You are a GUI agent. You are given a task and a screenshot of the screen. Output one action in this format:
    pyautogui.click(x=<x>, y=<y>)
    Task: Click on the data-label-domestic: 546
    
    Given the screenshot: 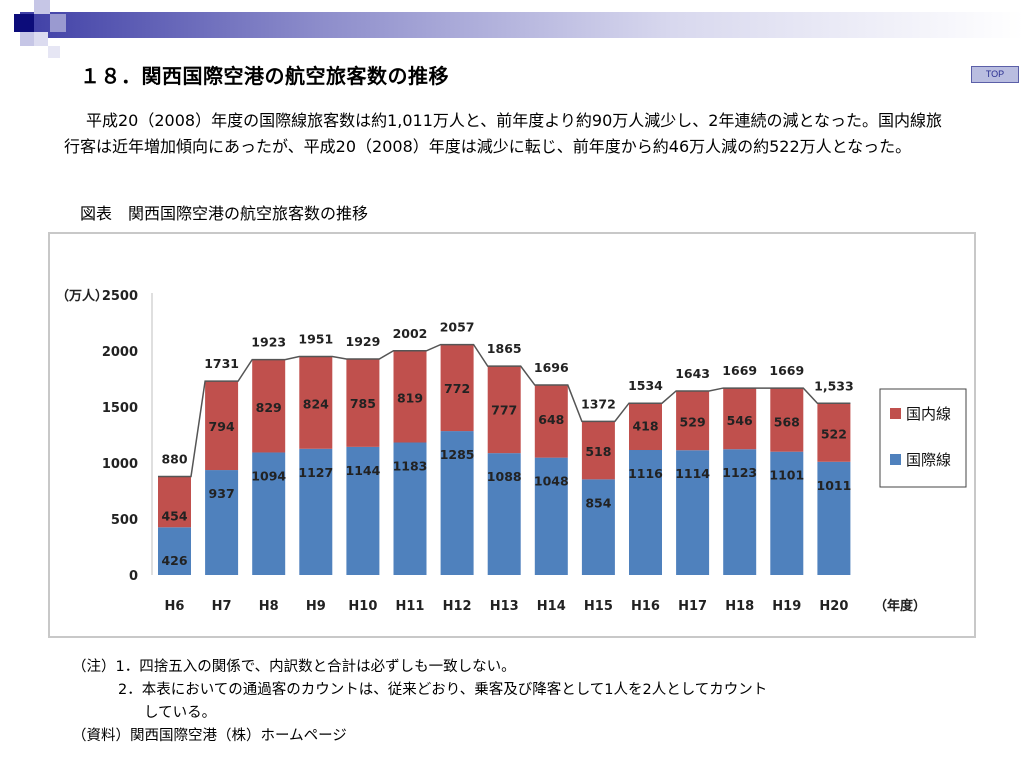 What is the action you would take?
    pyautogui.click(x=740, y=420)
    